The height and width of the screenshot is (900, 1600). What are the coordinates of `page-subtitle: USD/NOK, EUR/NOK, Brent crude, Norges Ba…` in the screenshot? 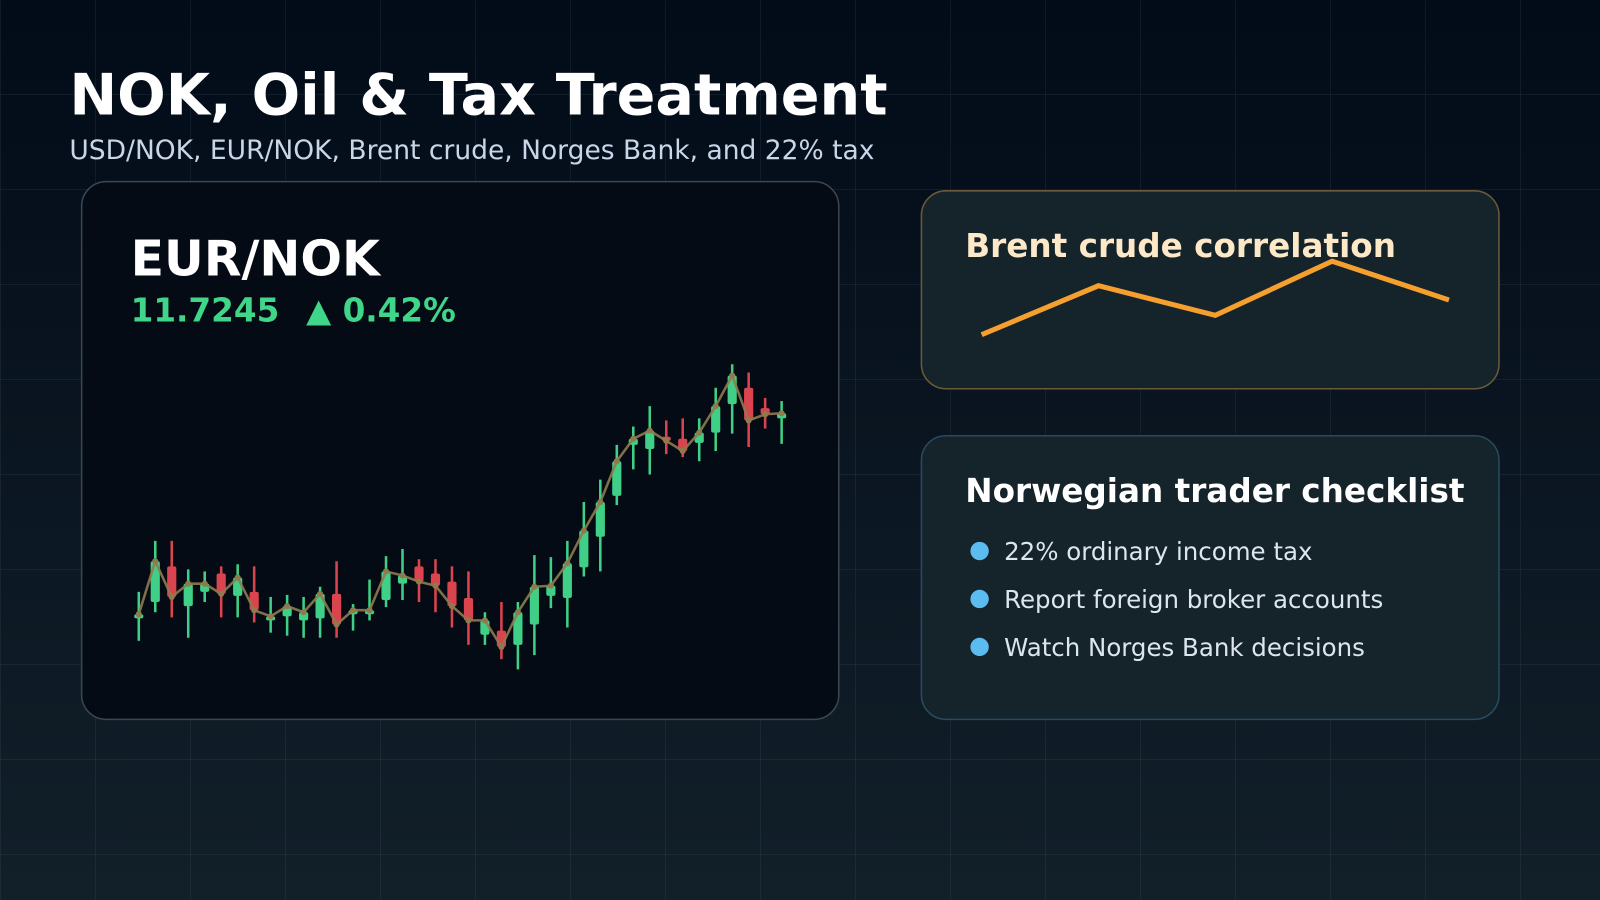 It's located at (471, 150).